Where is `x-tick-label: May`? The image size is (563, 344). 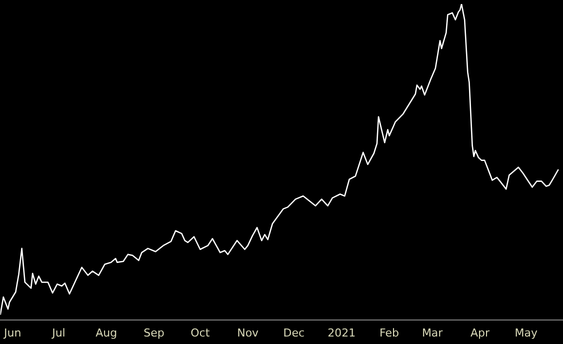
x-tick-label: May is located at coordinates (526, 333).